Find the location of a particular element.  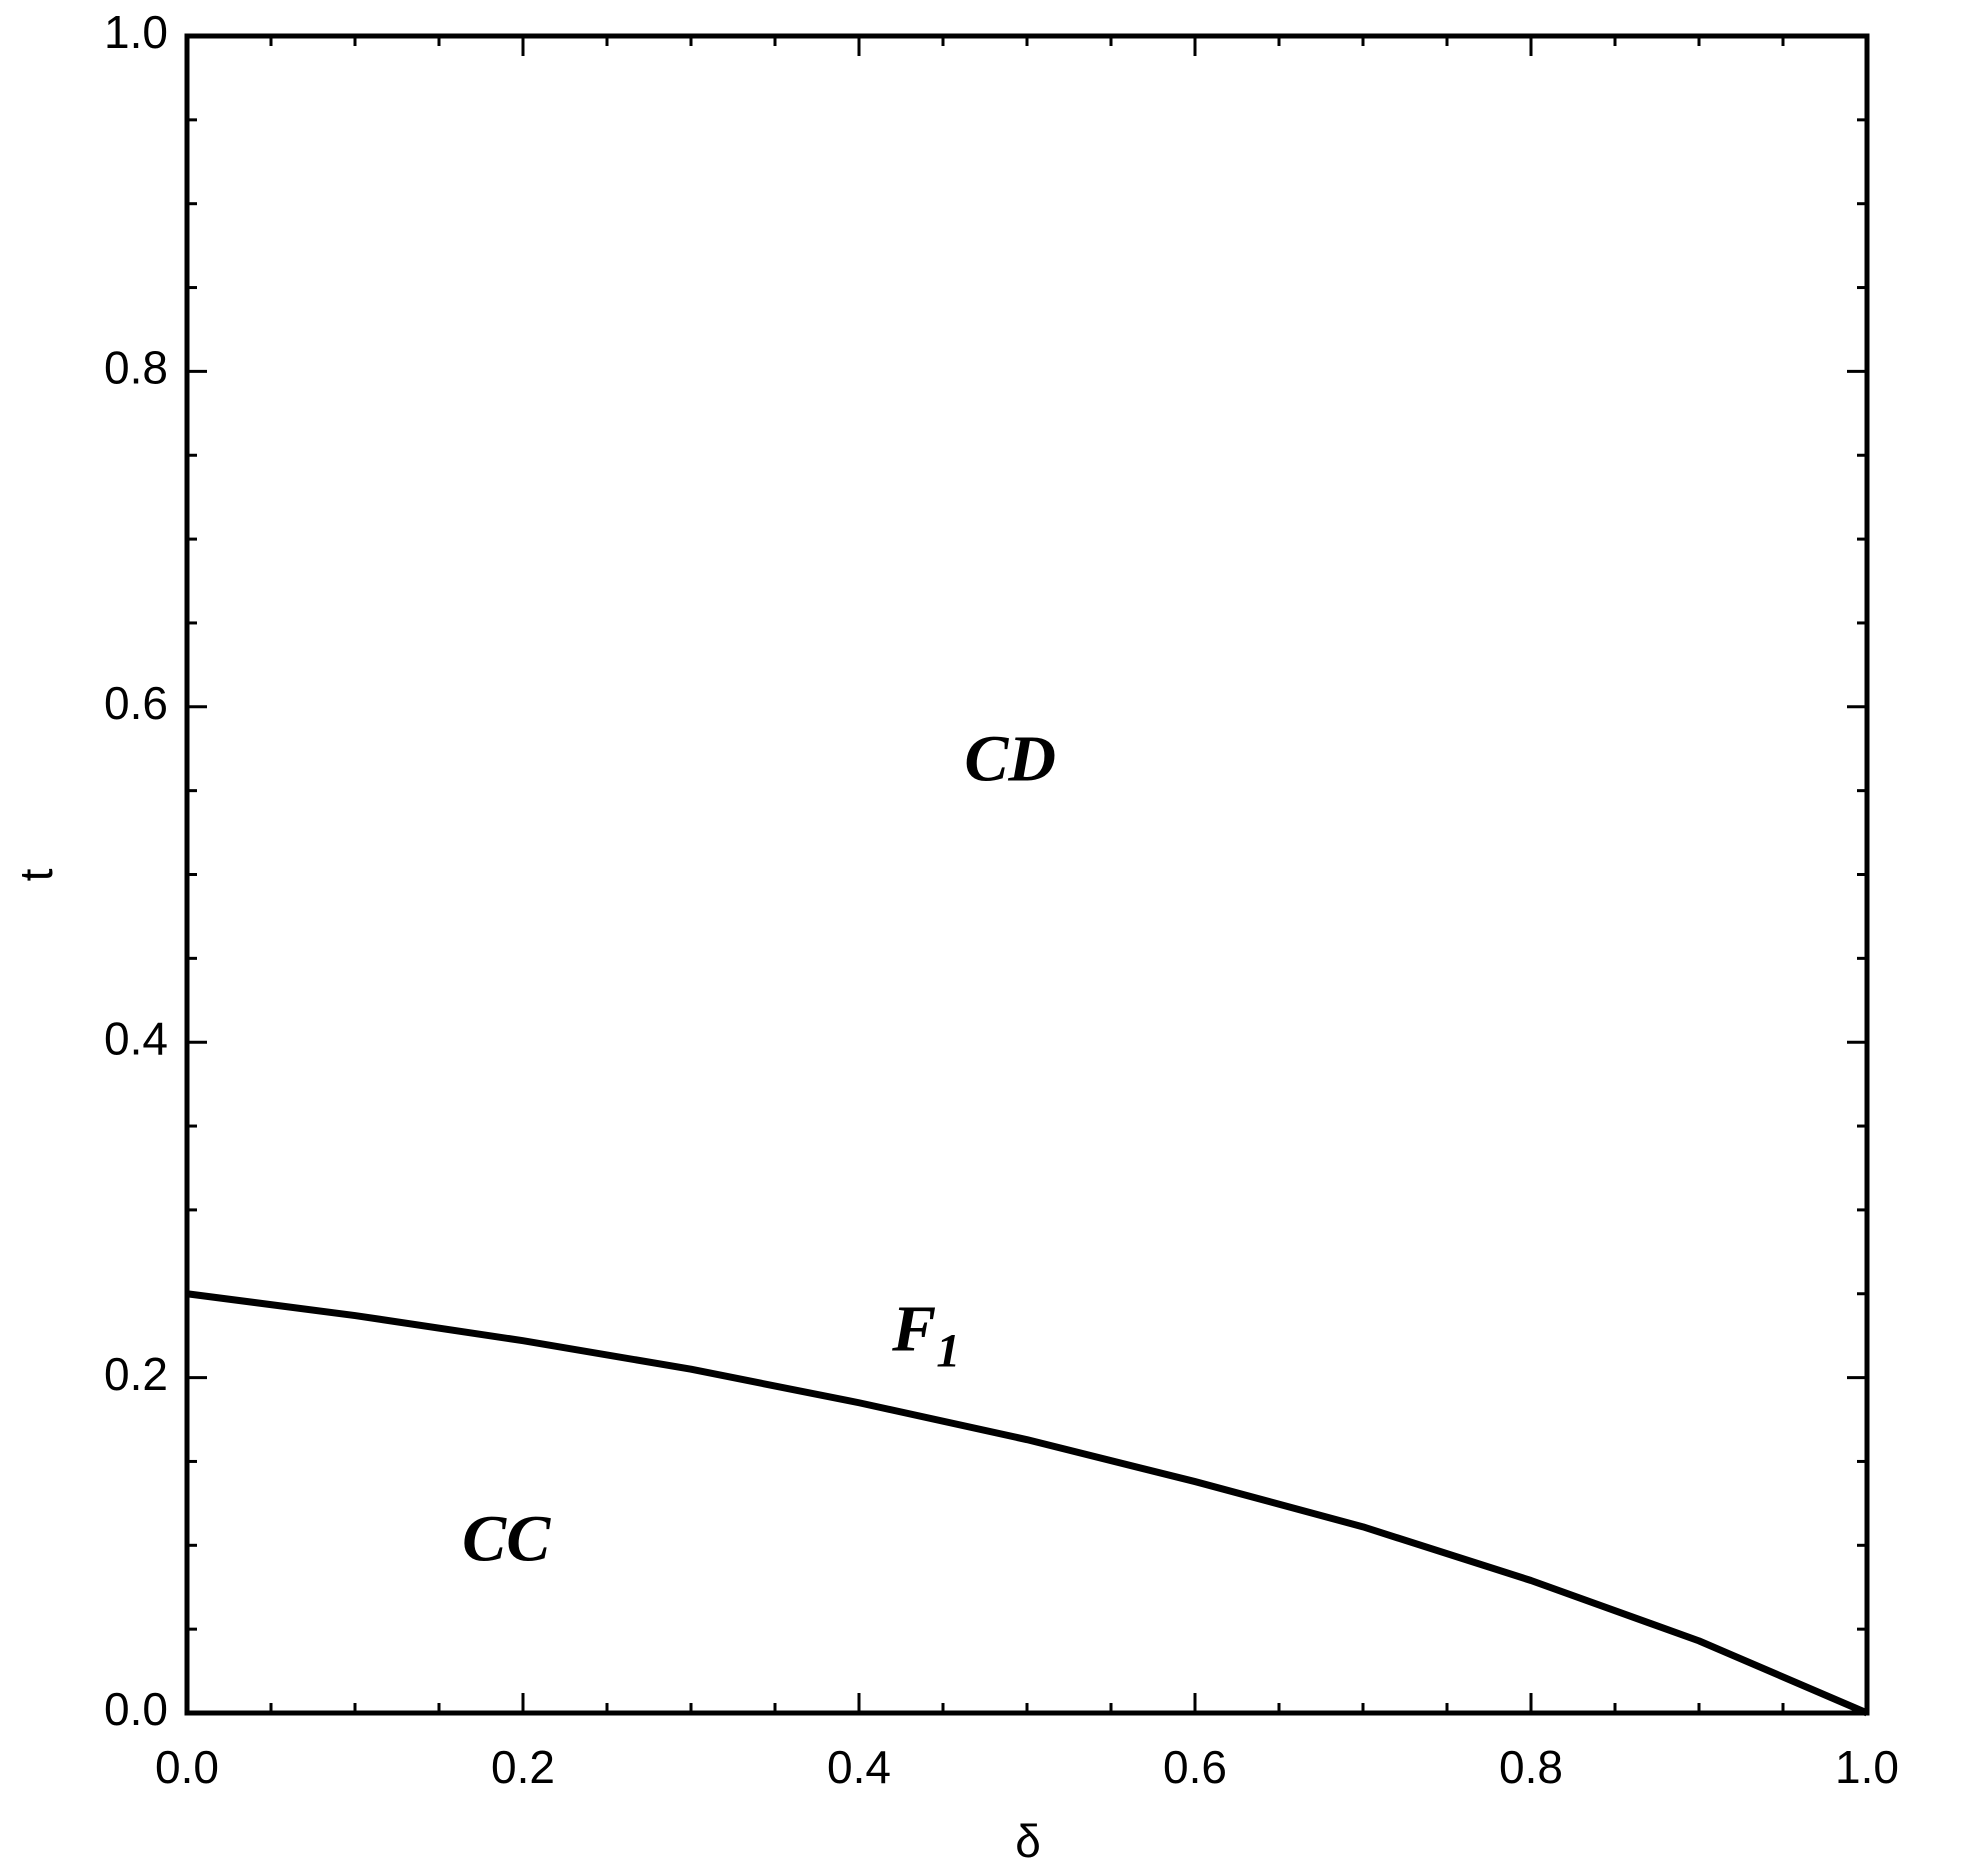

annotation-text: CD is located at coordinates (1010, 759).